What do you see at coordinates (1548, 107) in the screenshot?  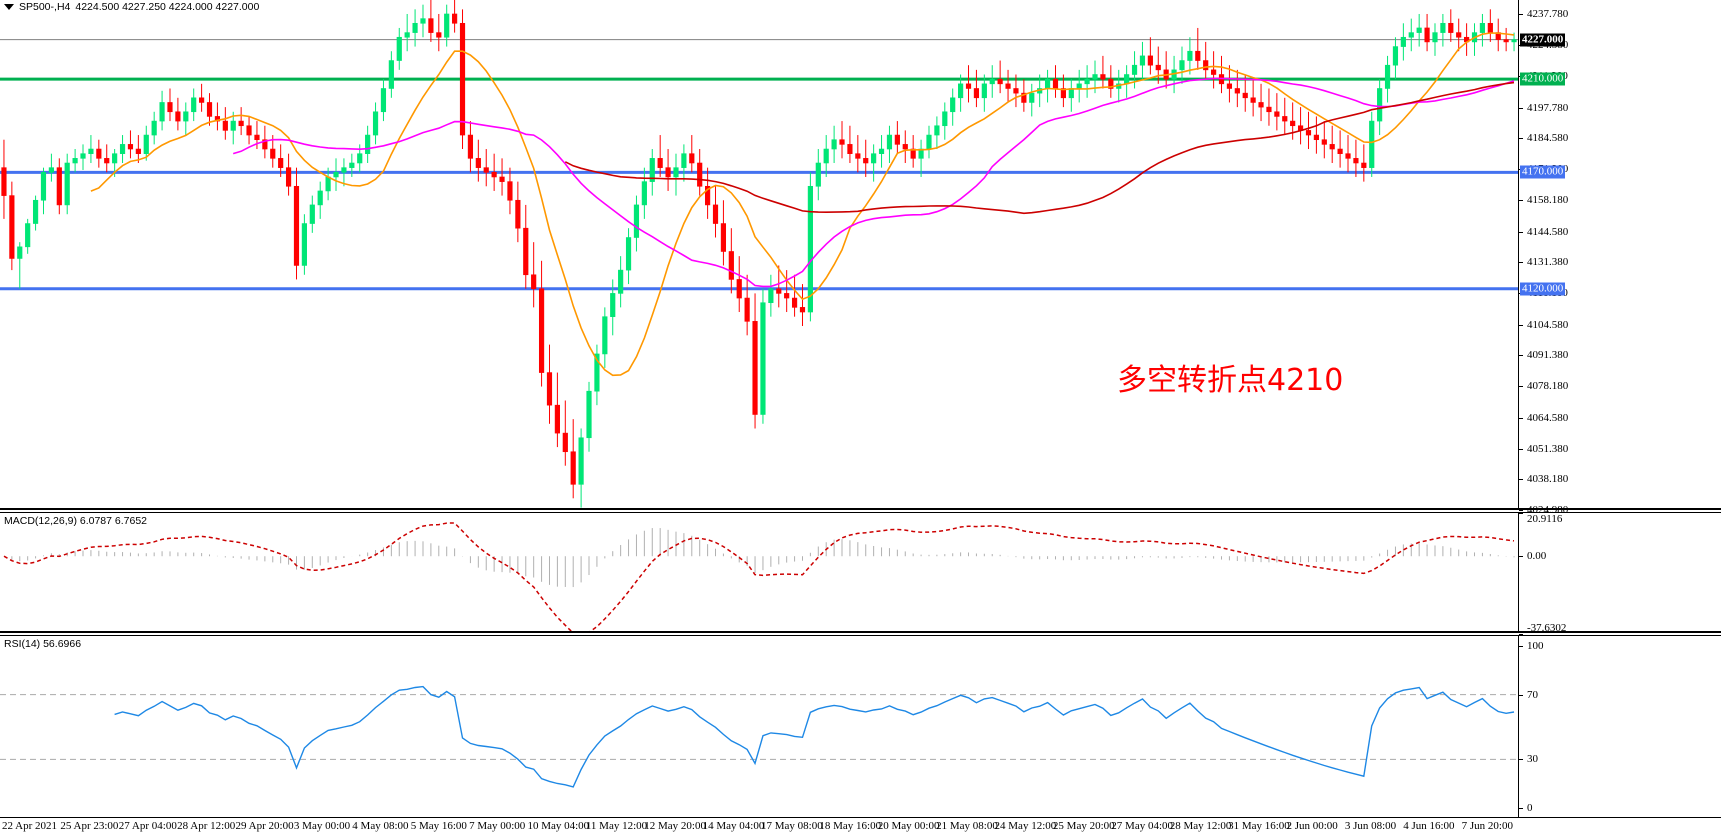 I see `price-axis-label: 4197.780` at bounding box center [1548, 107].